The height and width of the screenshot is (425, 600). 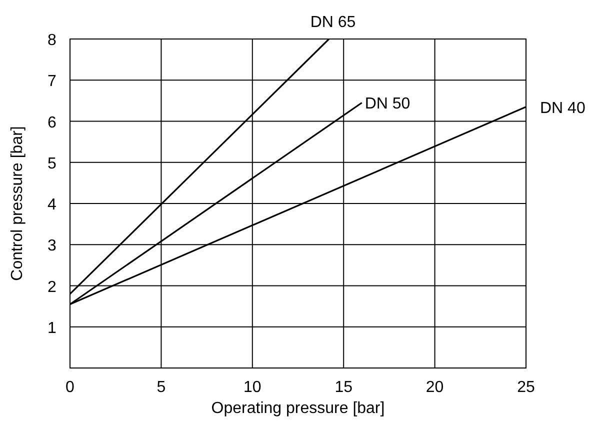 What do you see at coordinates (52, 246) in the screenshot?
I see `y-tick-label: 3` at bounding box center [52, 246].